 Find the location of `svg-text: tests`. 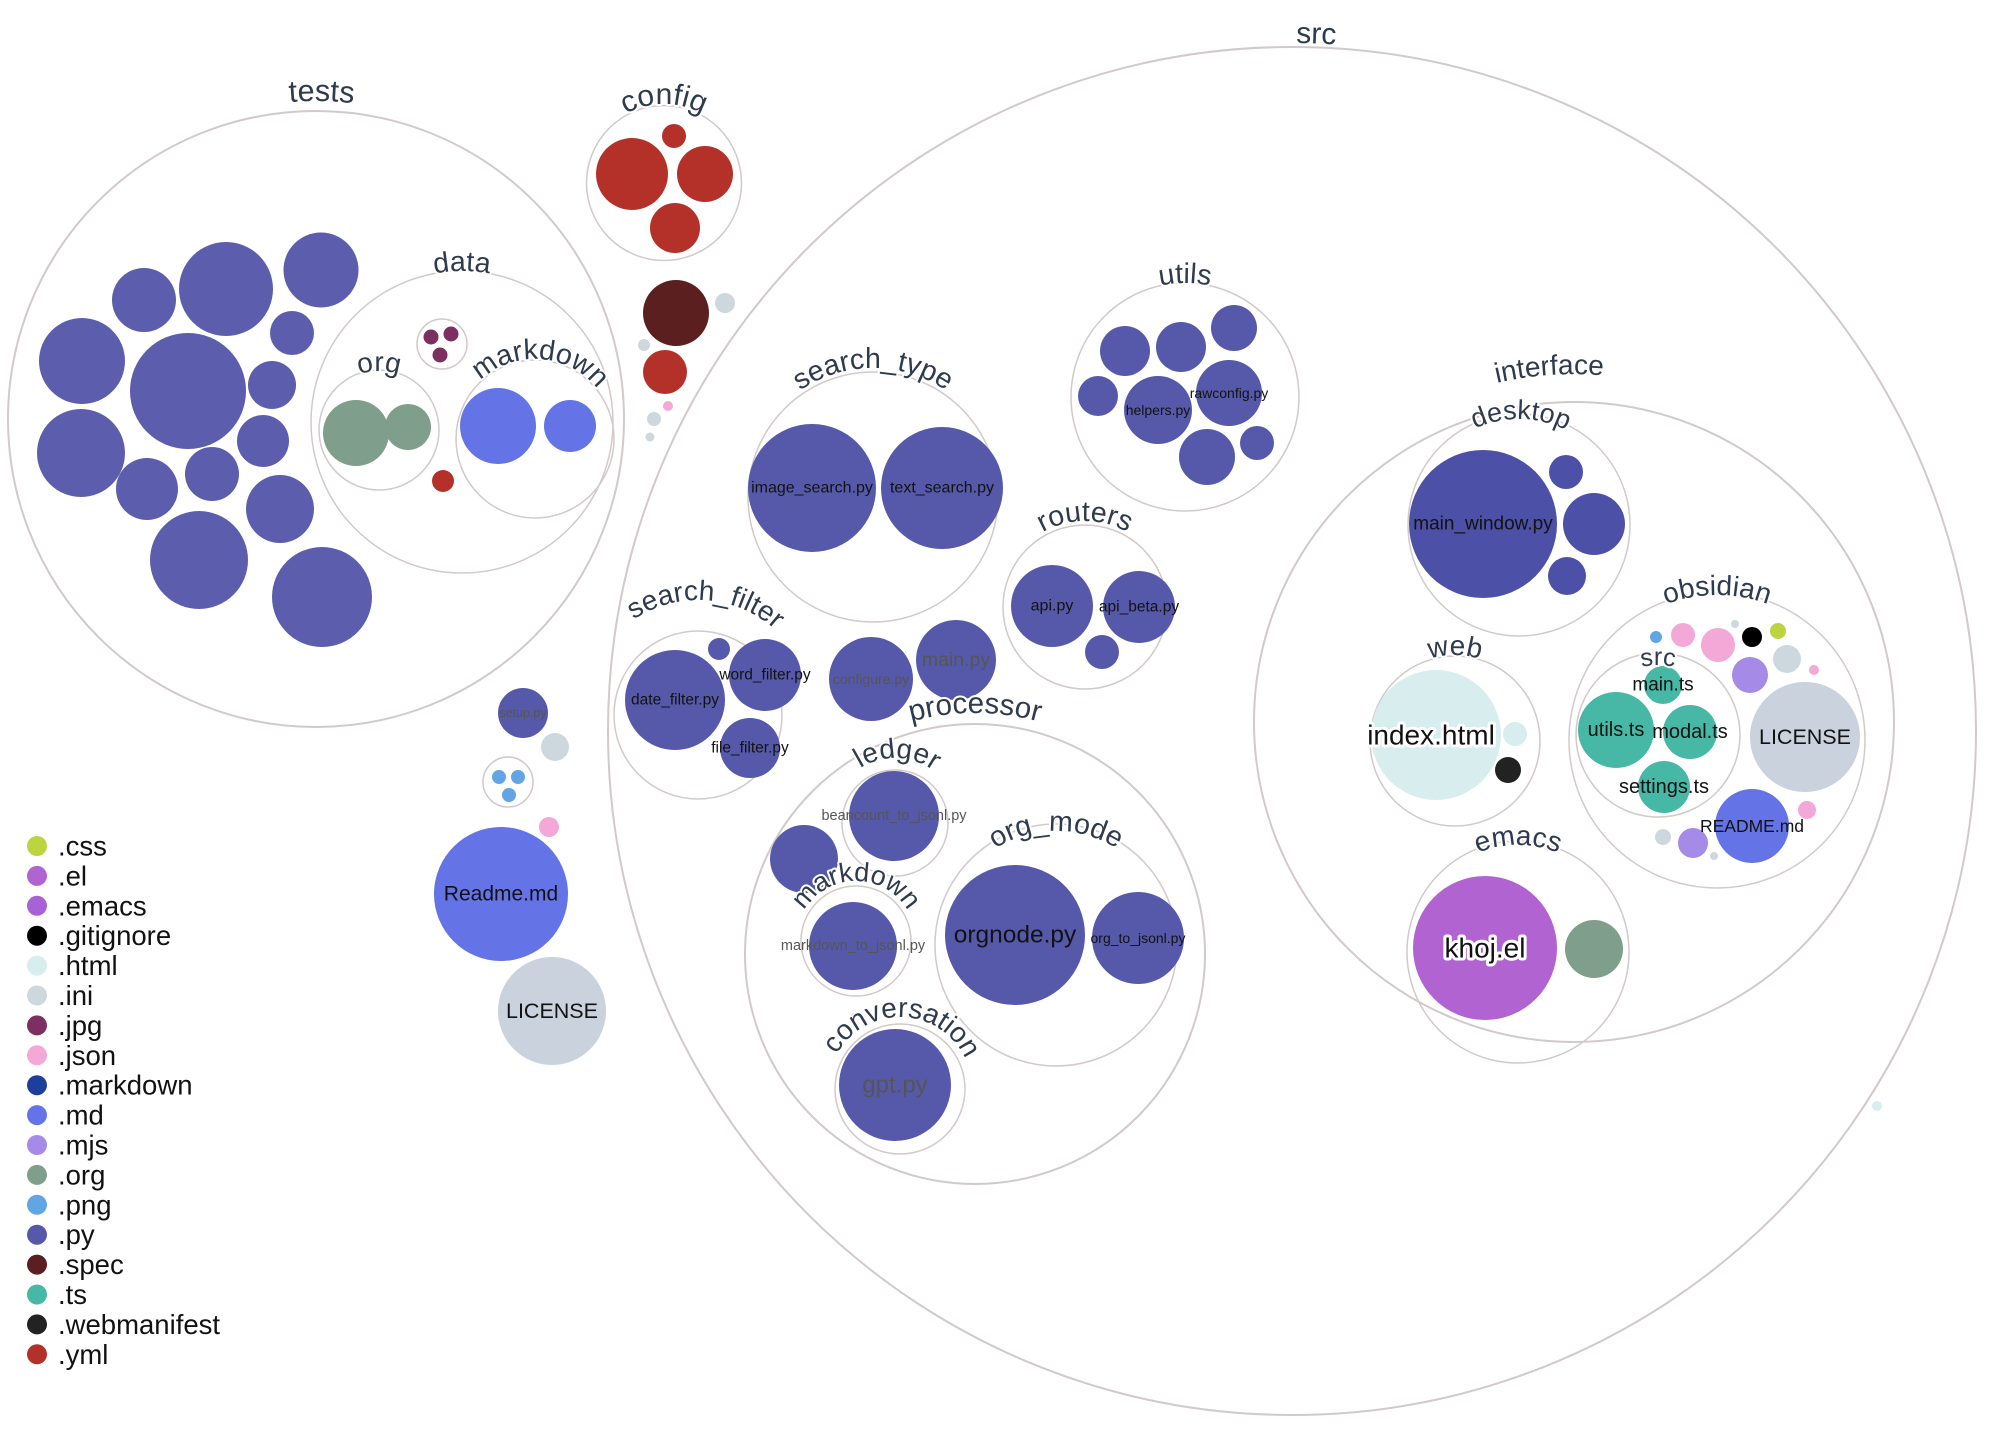

svg-text: tests is located at coordinates (321, 91).